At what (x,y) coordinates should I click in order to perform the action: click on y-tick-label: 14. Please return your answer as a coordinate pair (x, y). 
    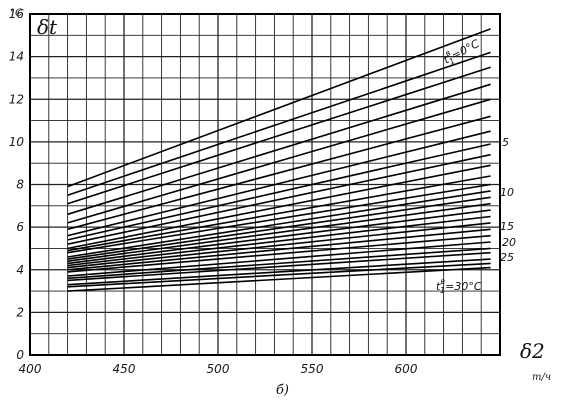
    Looking at the image, I should click on (16, 57).